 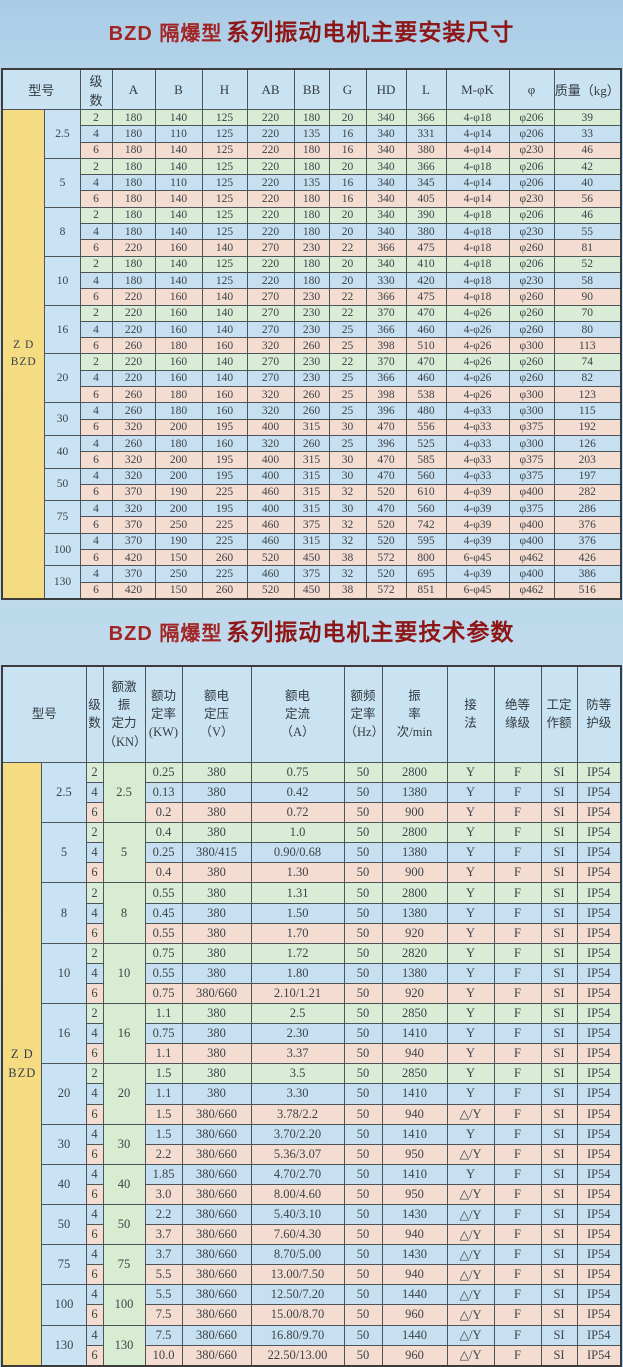 What do you see at coordinates (470, 1255) in the screenshot?
I see `table-cell: △/Y` at bounding box center [470, 1255].